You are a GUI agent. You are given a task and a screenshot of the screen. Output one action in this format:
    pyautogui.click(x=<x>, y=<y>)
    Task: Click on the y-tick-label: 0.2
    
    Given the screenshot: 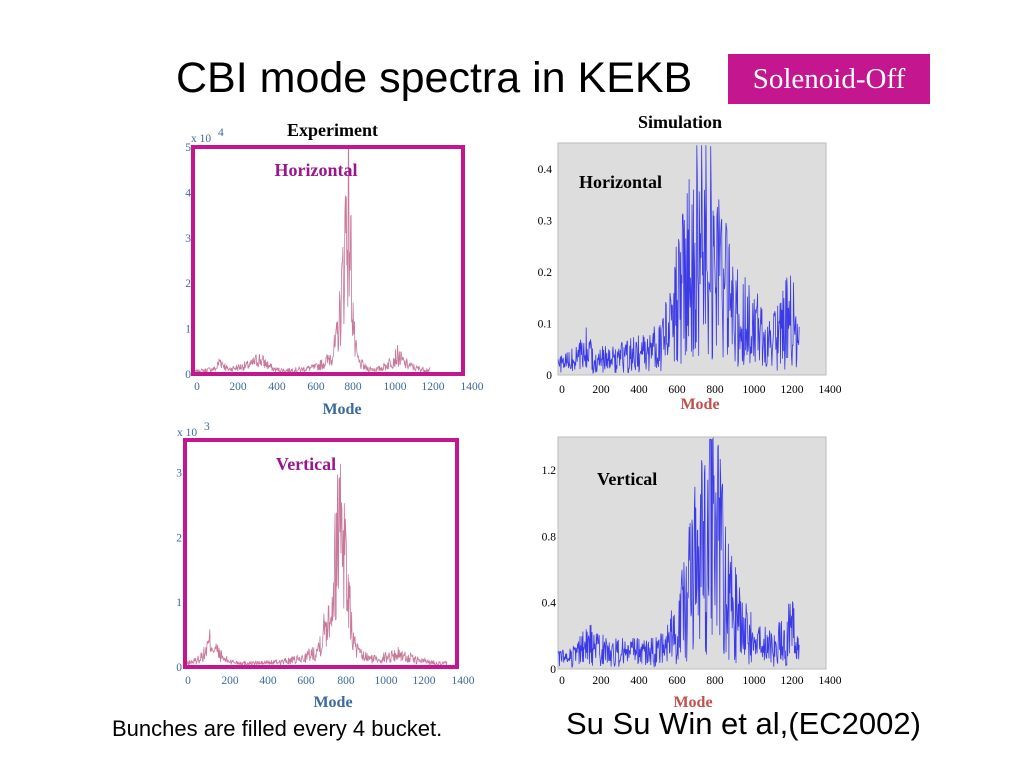 What is the action you would take?
    pyautogui.click(x=545, y=273)
    